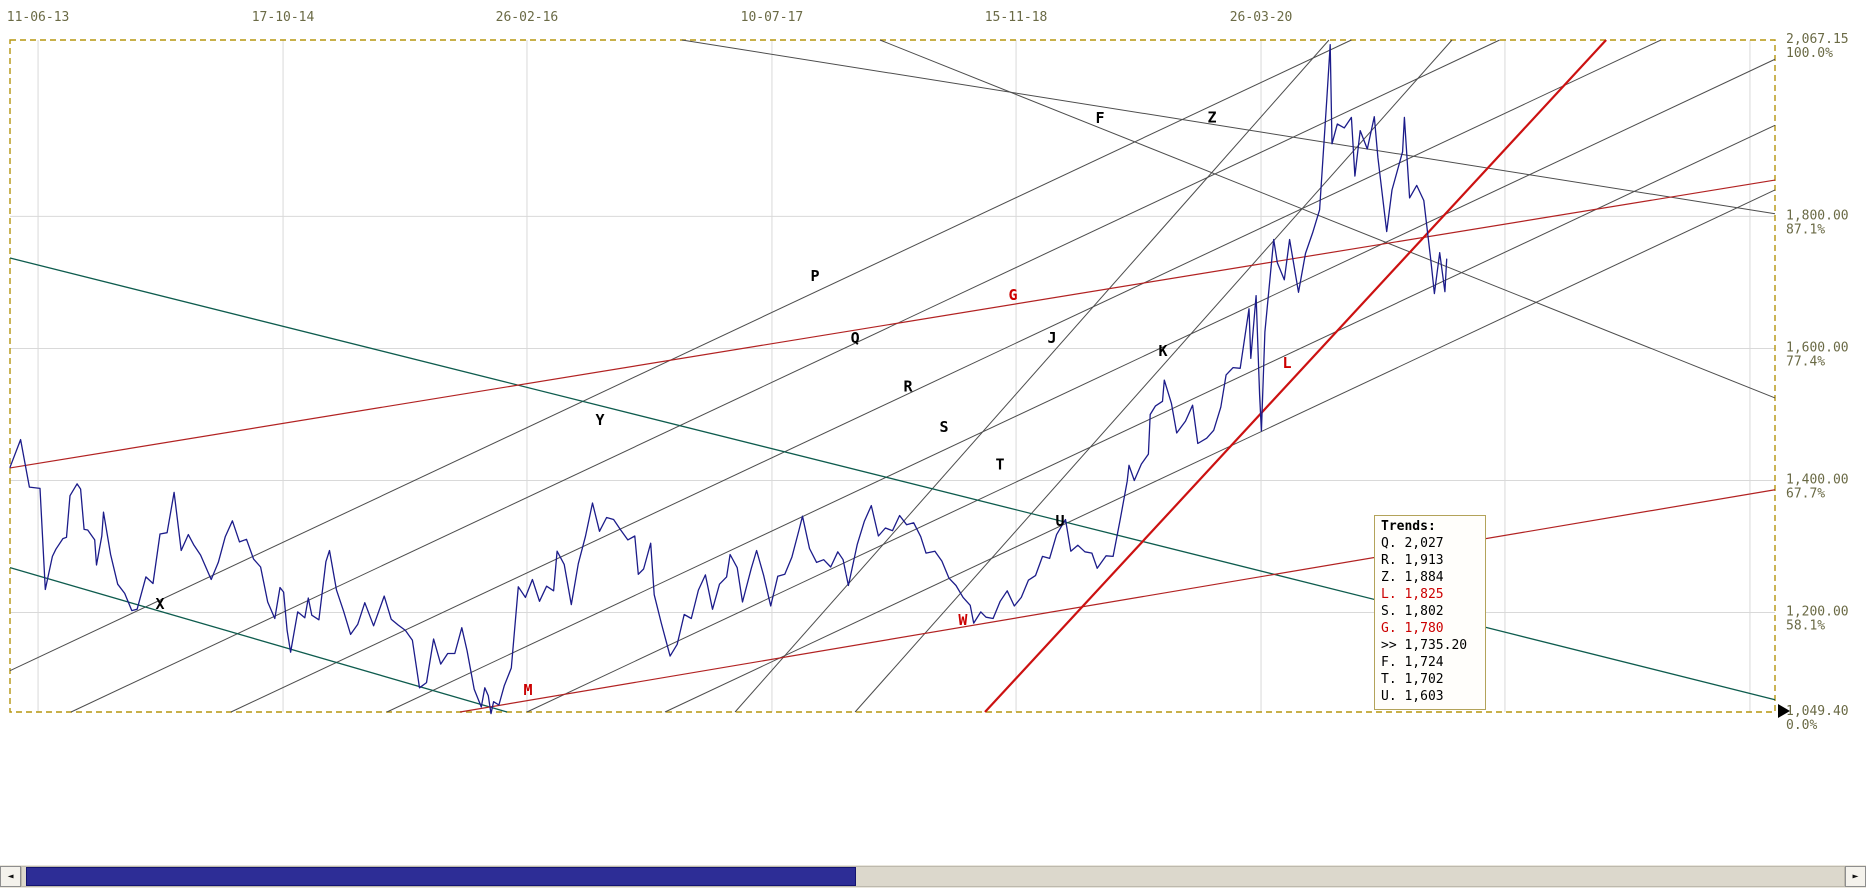 The image size is (1866, 892). I want to click on date-axis-label: 15-11-18, so click(1016, 17).